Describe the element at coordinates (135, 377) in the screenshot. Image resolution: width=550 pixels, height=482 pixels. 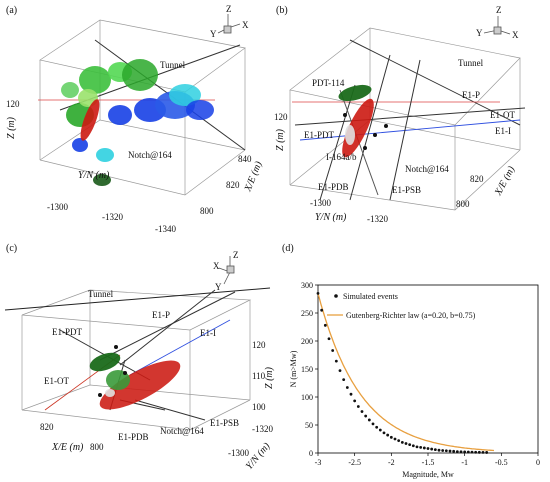
I see `panel-c-events` at that location.